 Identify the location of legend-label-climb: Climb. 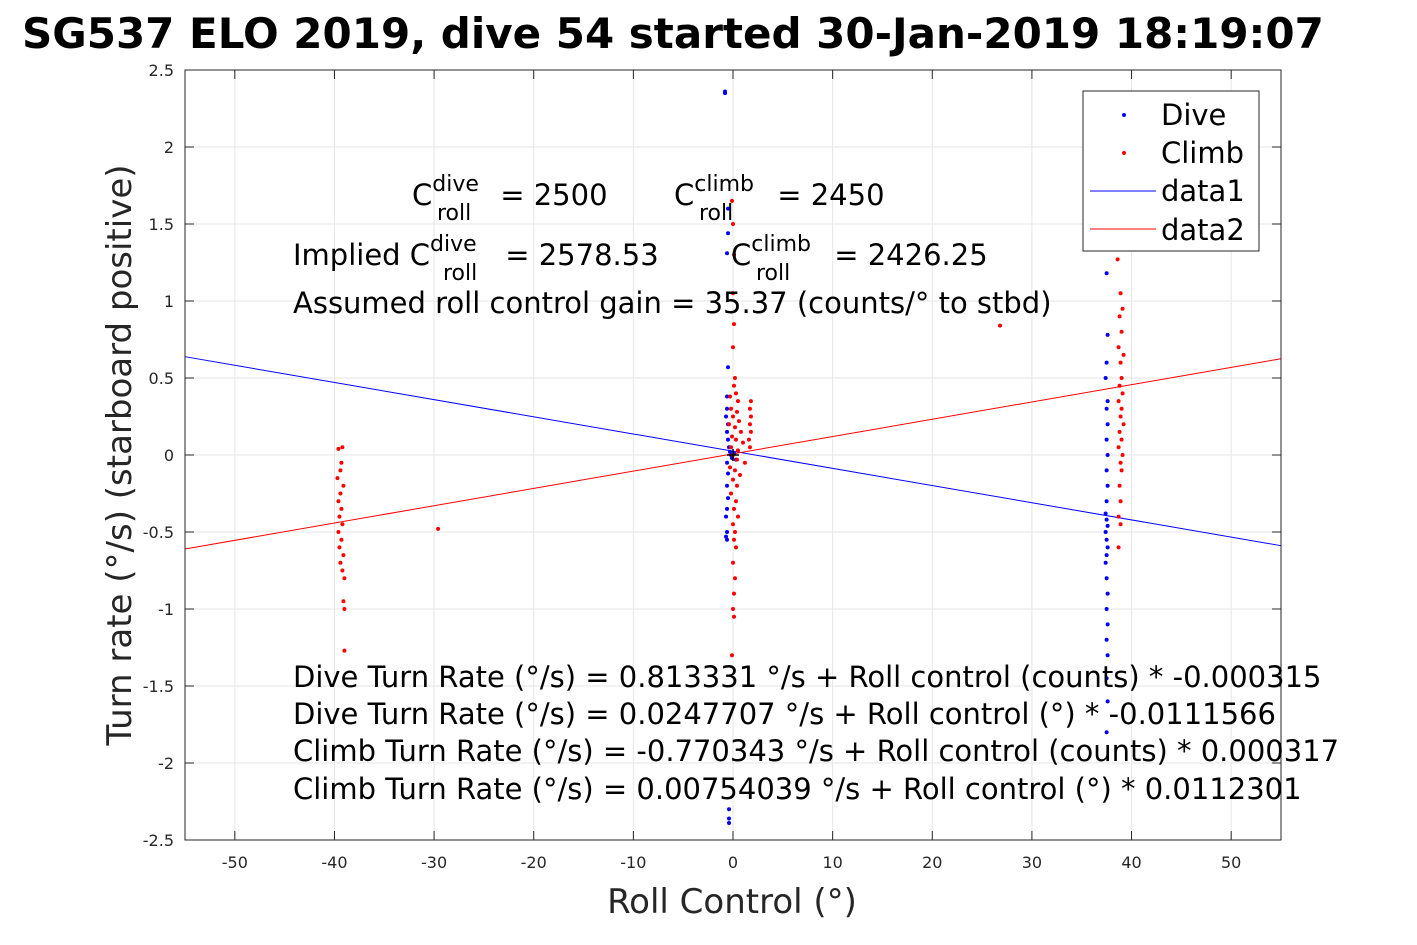
(1202, 153).